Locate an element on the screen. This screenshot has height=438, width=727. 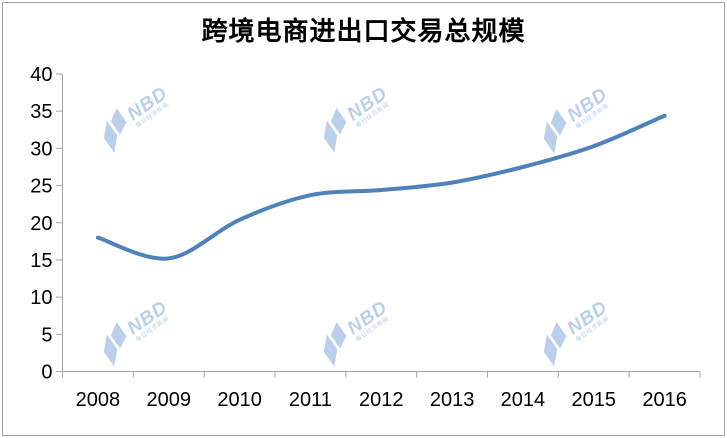
svg-text: 35 is located at coordinates (41, 112).